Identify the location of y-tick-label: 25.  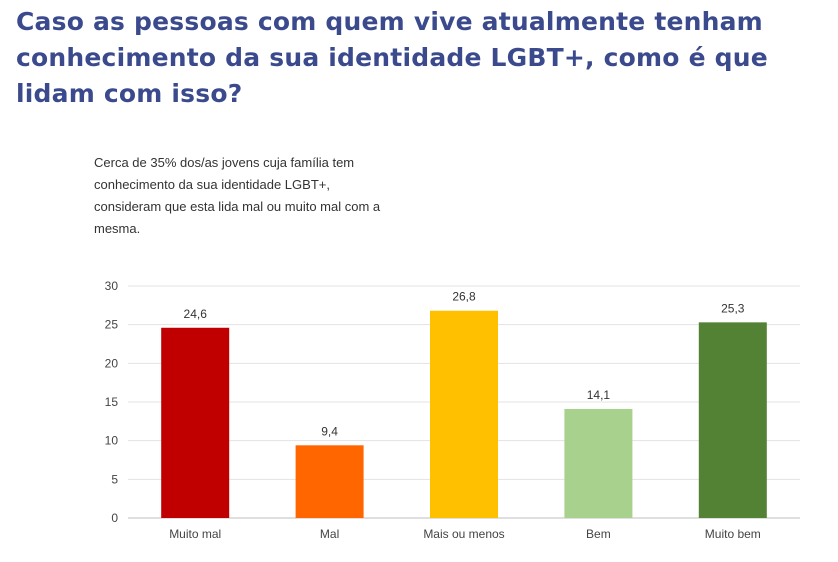
(112, 325).